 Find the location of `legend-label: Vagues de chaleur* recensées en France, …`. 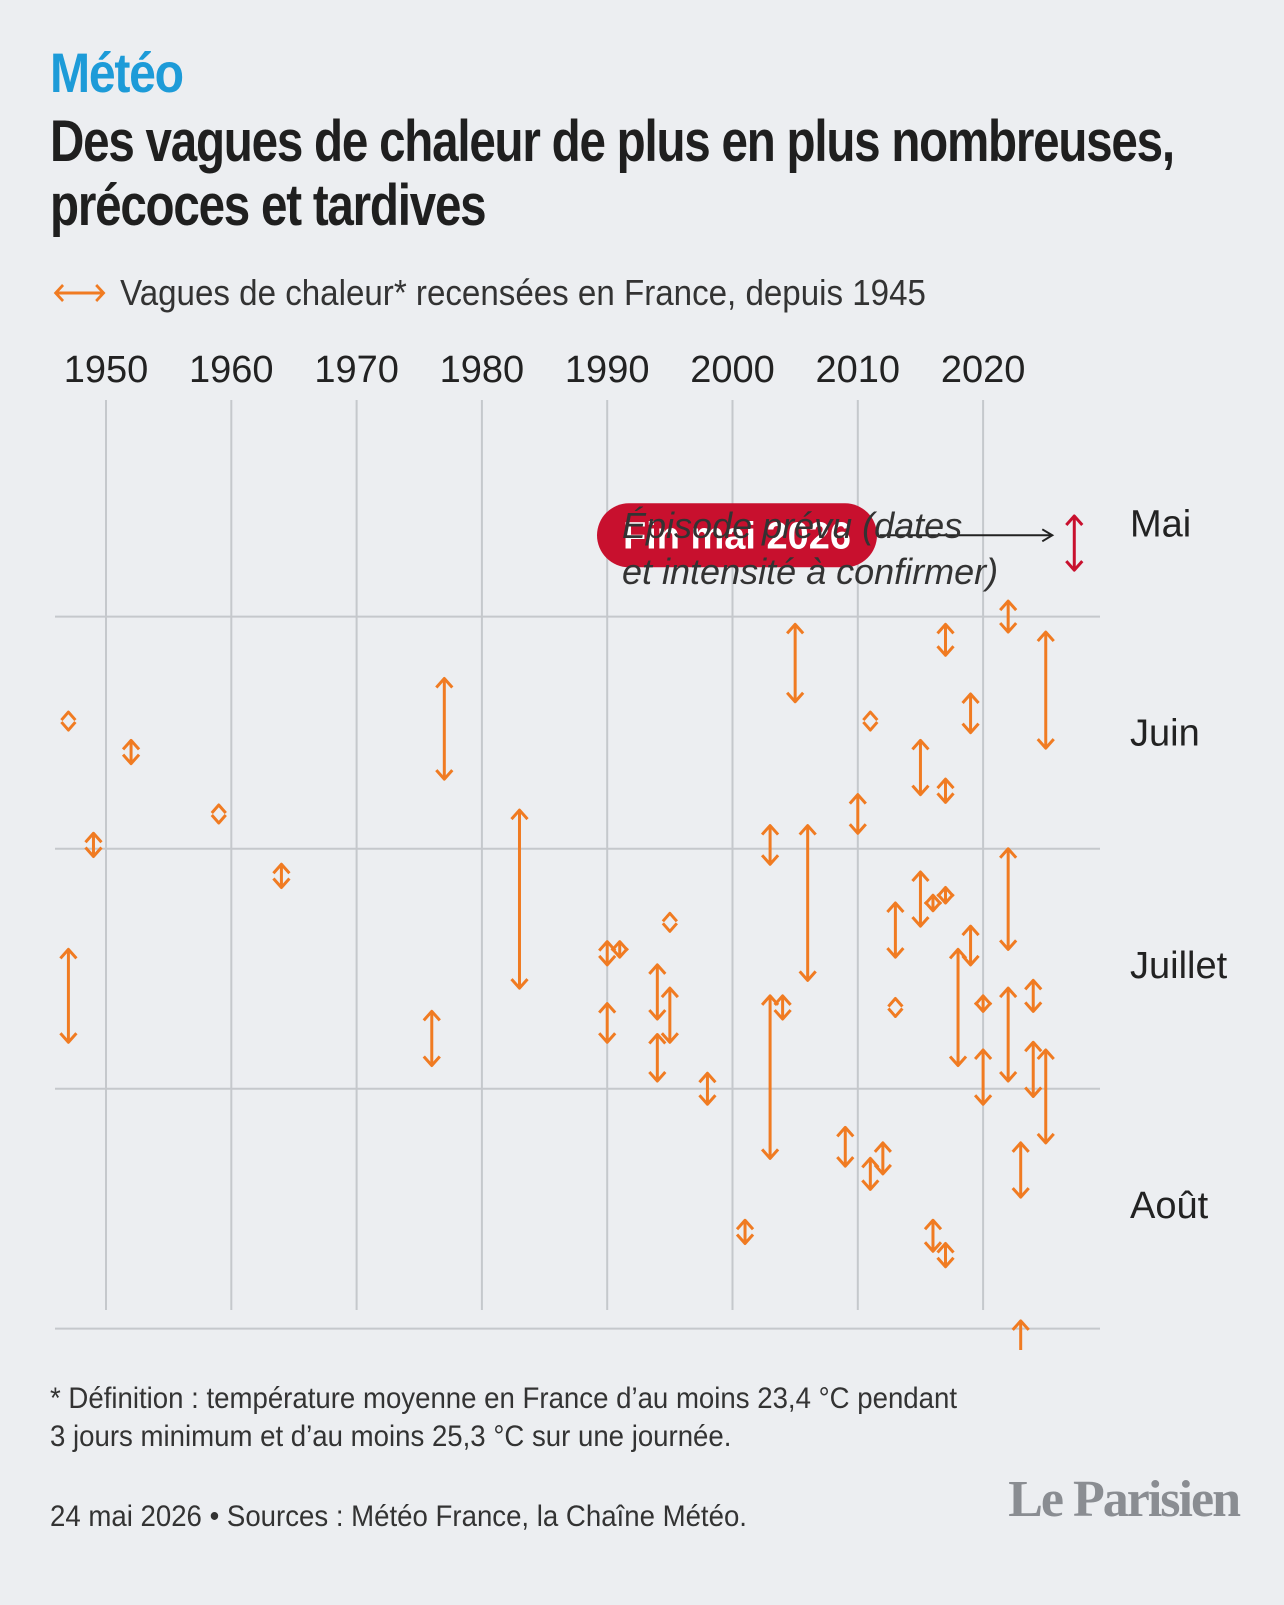

legend-label: Vagues de chaleur* recensées en France, … is located at coordinates (523, 292).